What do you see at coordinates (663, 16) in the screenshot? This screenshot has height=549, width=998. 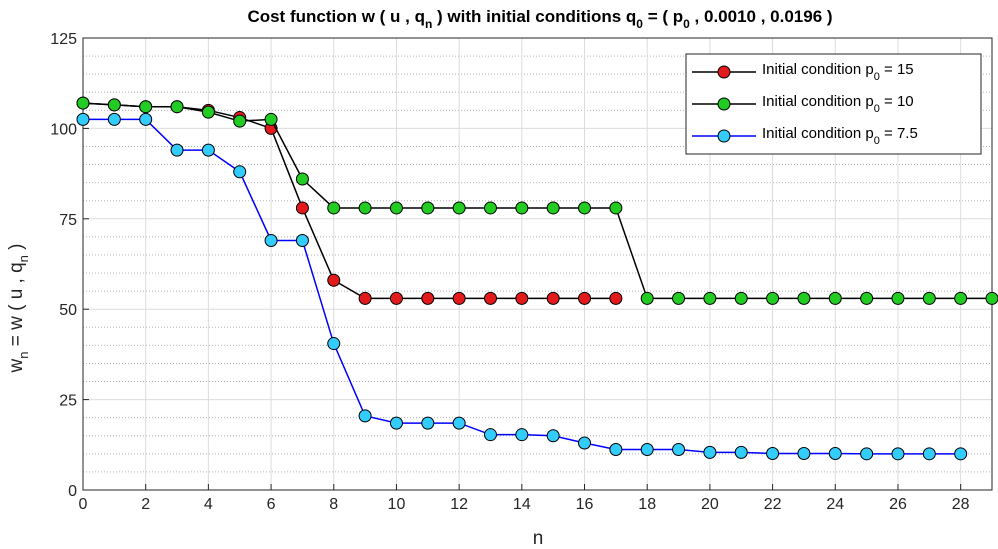 I see `chart-title-part: = ( p` at bounding box center [663, 16].